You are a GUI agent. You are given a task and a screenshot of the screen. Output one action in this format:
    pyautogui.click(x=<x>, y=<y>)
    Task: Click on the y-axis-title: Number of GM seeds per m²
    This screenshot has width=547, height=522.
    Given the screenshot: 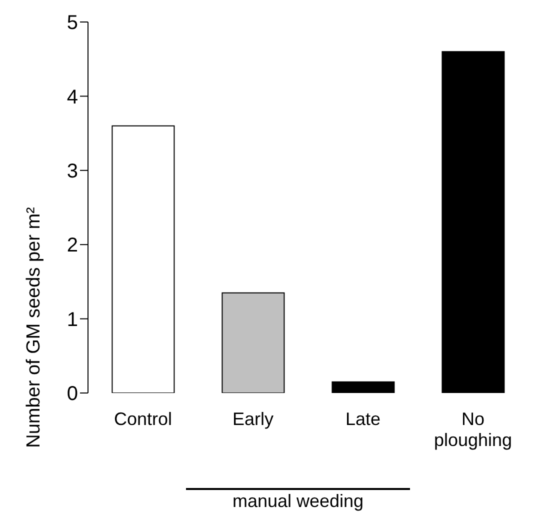 What is the action you would take?
    pyautogui.click(x=34, y=327)
    